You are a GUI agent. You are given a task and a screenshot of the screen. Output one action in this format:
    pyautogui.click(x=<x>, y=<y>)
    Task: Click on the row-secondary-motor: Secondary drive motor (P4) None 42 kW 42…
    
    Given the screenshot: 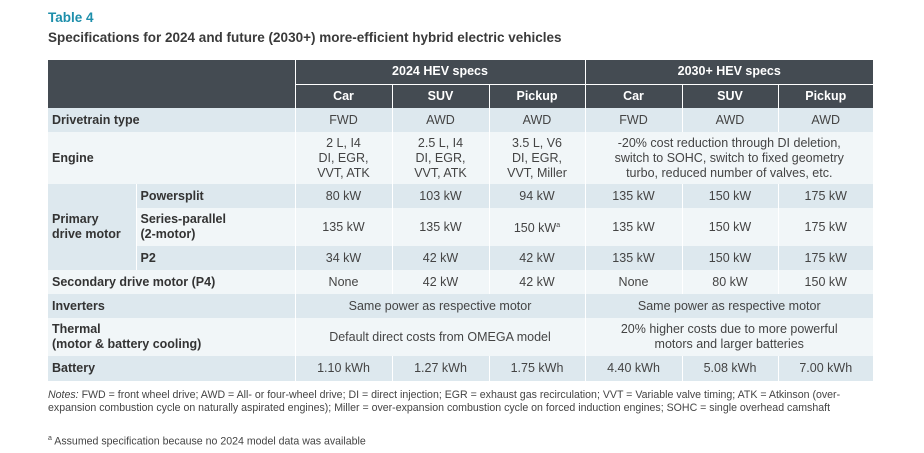 What is the action you would take?
    pyautogui.click(x=460, y=282)
    